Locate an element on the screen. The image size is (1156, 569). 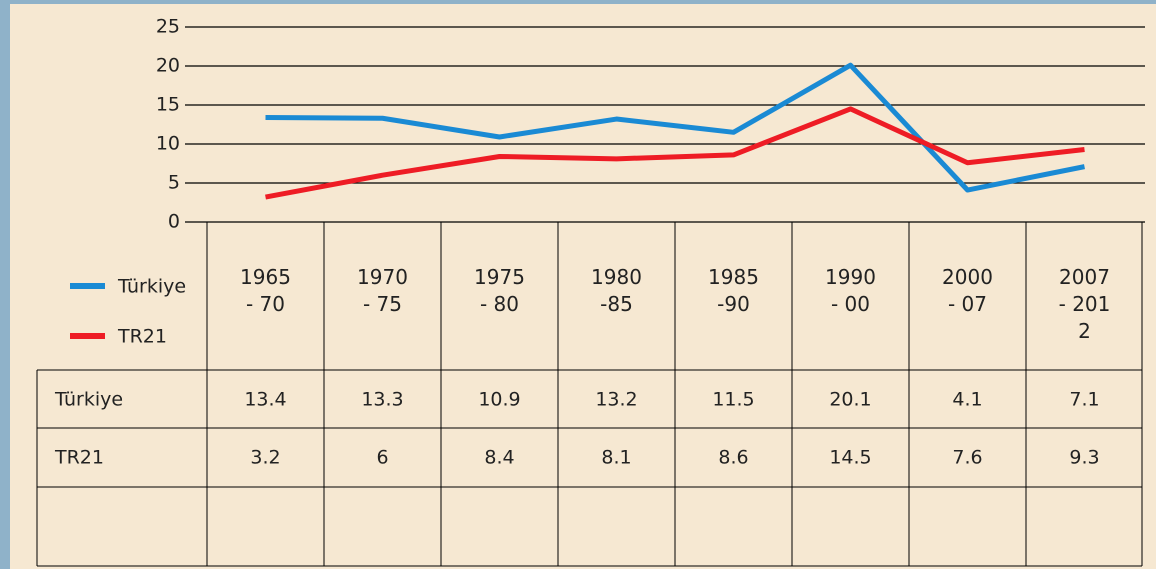
legend-label: Türkiye is located at coordinates (151, 287).